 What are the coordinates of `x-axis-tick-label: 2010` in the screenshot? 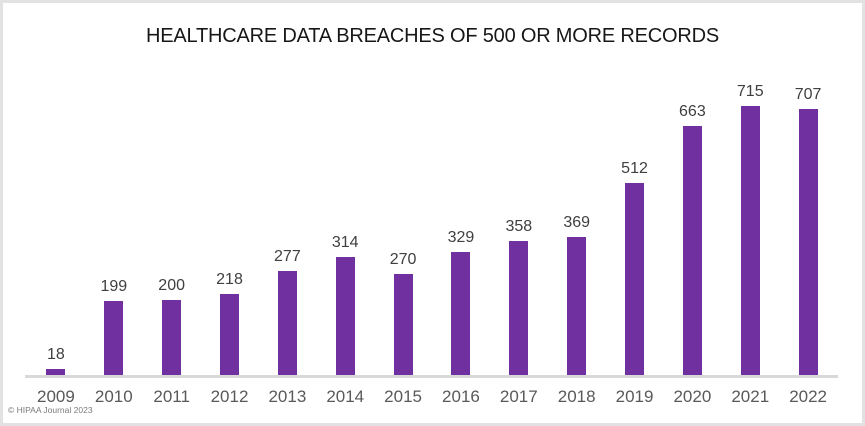 It's located at (113, 396).